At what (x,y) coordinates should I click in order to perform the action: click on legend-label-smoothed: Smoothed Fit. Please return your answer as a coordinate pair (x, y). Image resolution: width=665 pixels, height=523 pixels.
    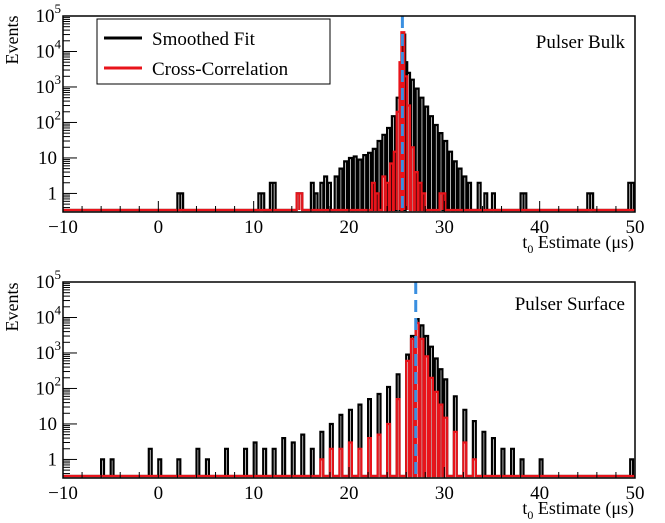
    Looking at the image, I should click on (204, 39).